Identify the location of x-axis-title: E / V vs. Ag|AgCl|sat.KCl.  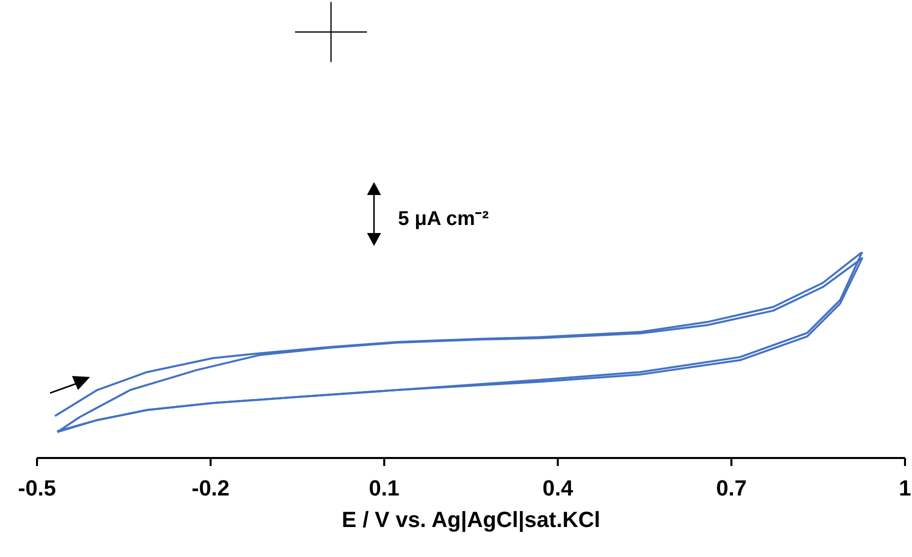
(471, 519).